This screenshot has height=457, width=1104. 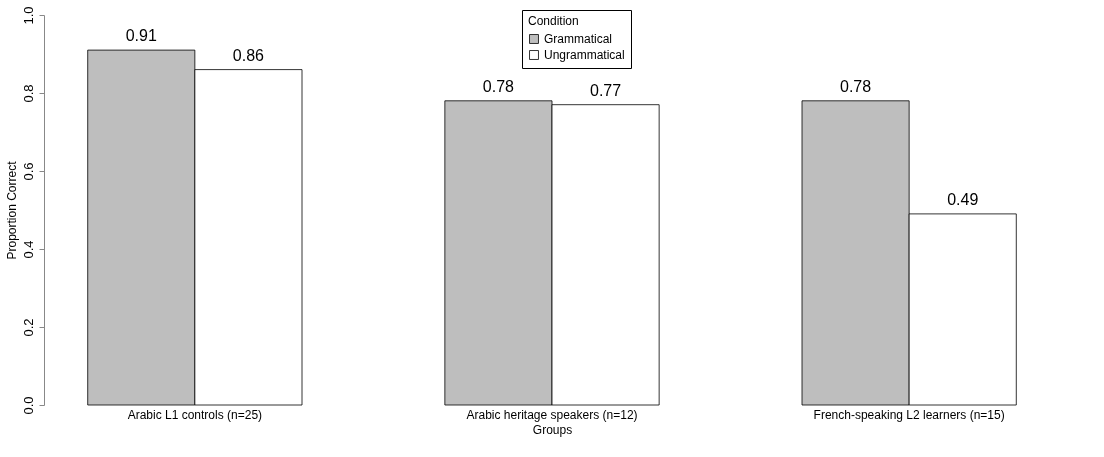 I want to click on data-label: 0.91, so click(x=141, y=36).